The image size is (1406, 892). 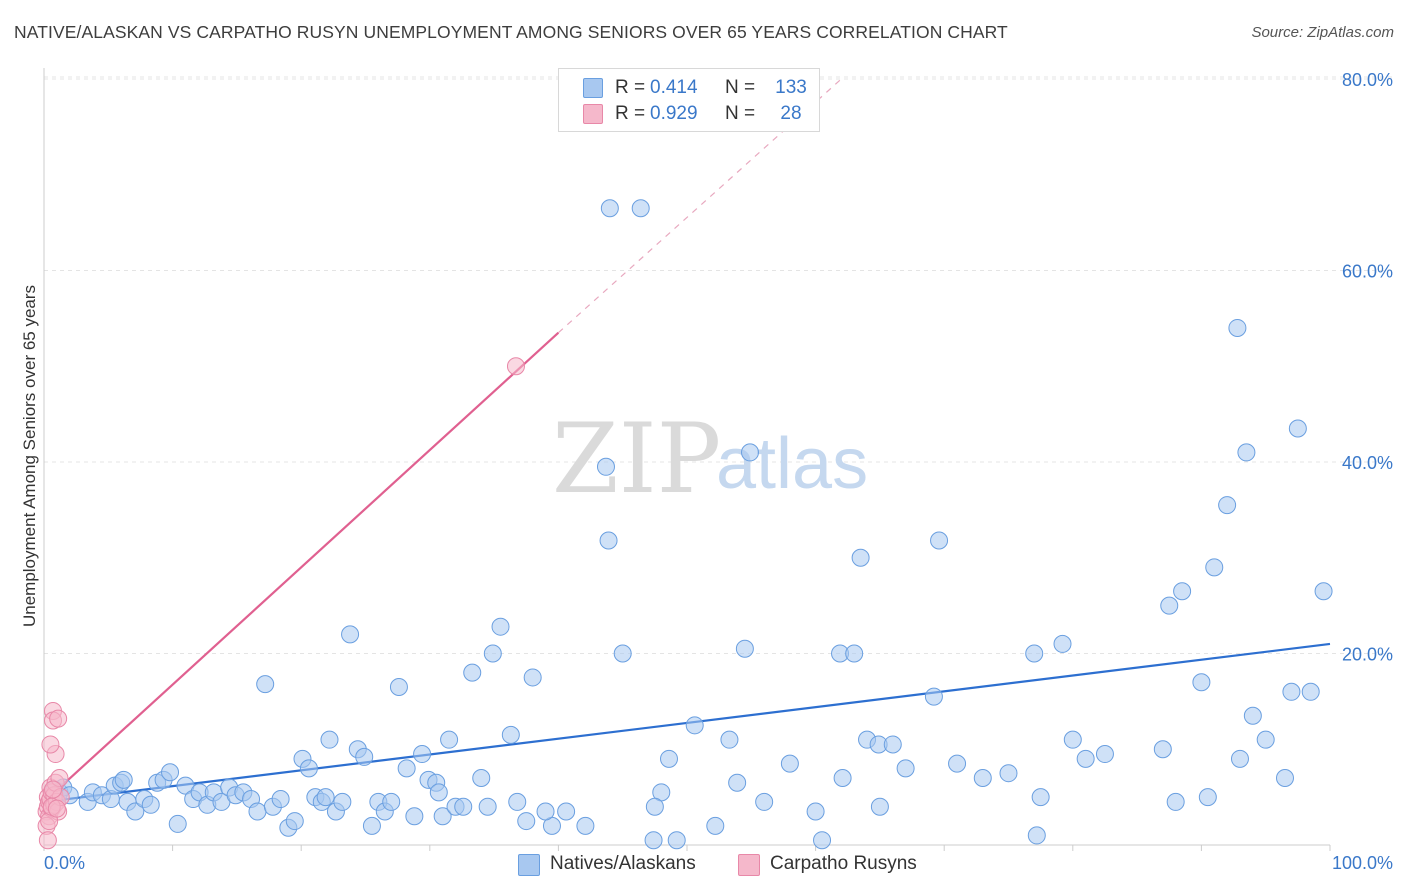 What do you see at coordinates (29, 456) in the screenshot?
I see `y-axis-label: Unemployment Among Seniors over 65 years` at bounding box center [29, 456].